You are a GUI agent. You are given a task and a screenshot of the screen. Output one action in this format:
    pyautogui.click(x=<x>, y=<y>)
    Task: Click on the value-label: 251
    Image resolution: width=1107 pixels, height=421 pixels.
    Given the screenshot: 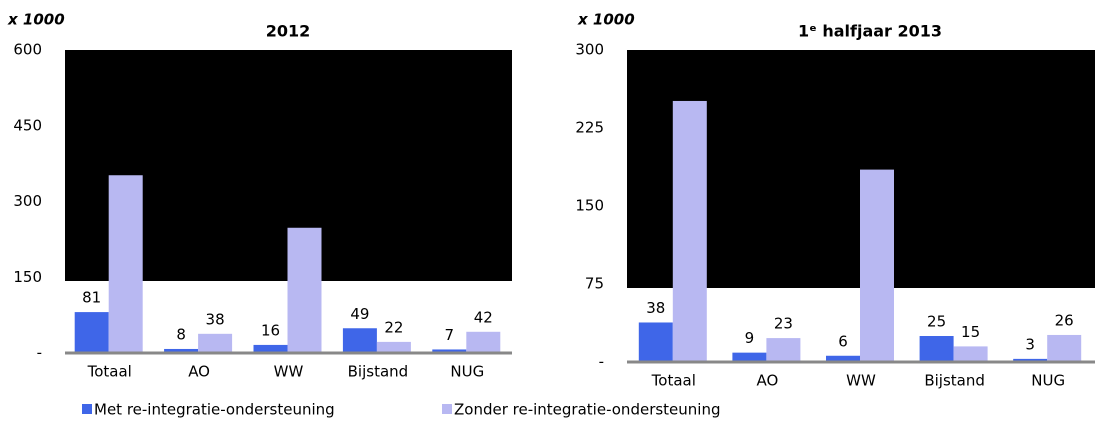 What is the action you would take?
    pyautogui.click(x=689, y=86)
    